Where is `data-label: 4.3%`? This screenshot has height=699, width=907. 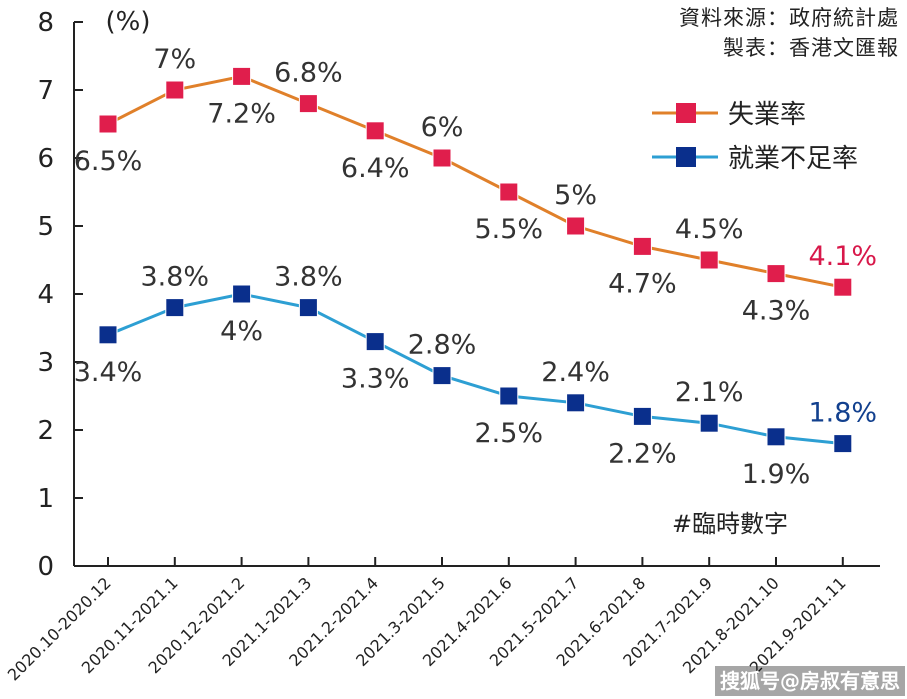
data-label: 4.3% is located at coordinates (776, 311).